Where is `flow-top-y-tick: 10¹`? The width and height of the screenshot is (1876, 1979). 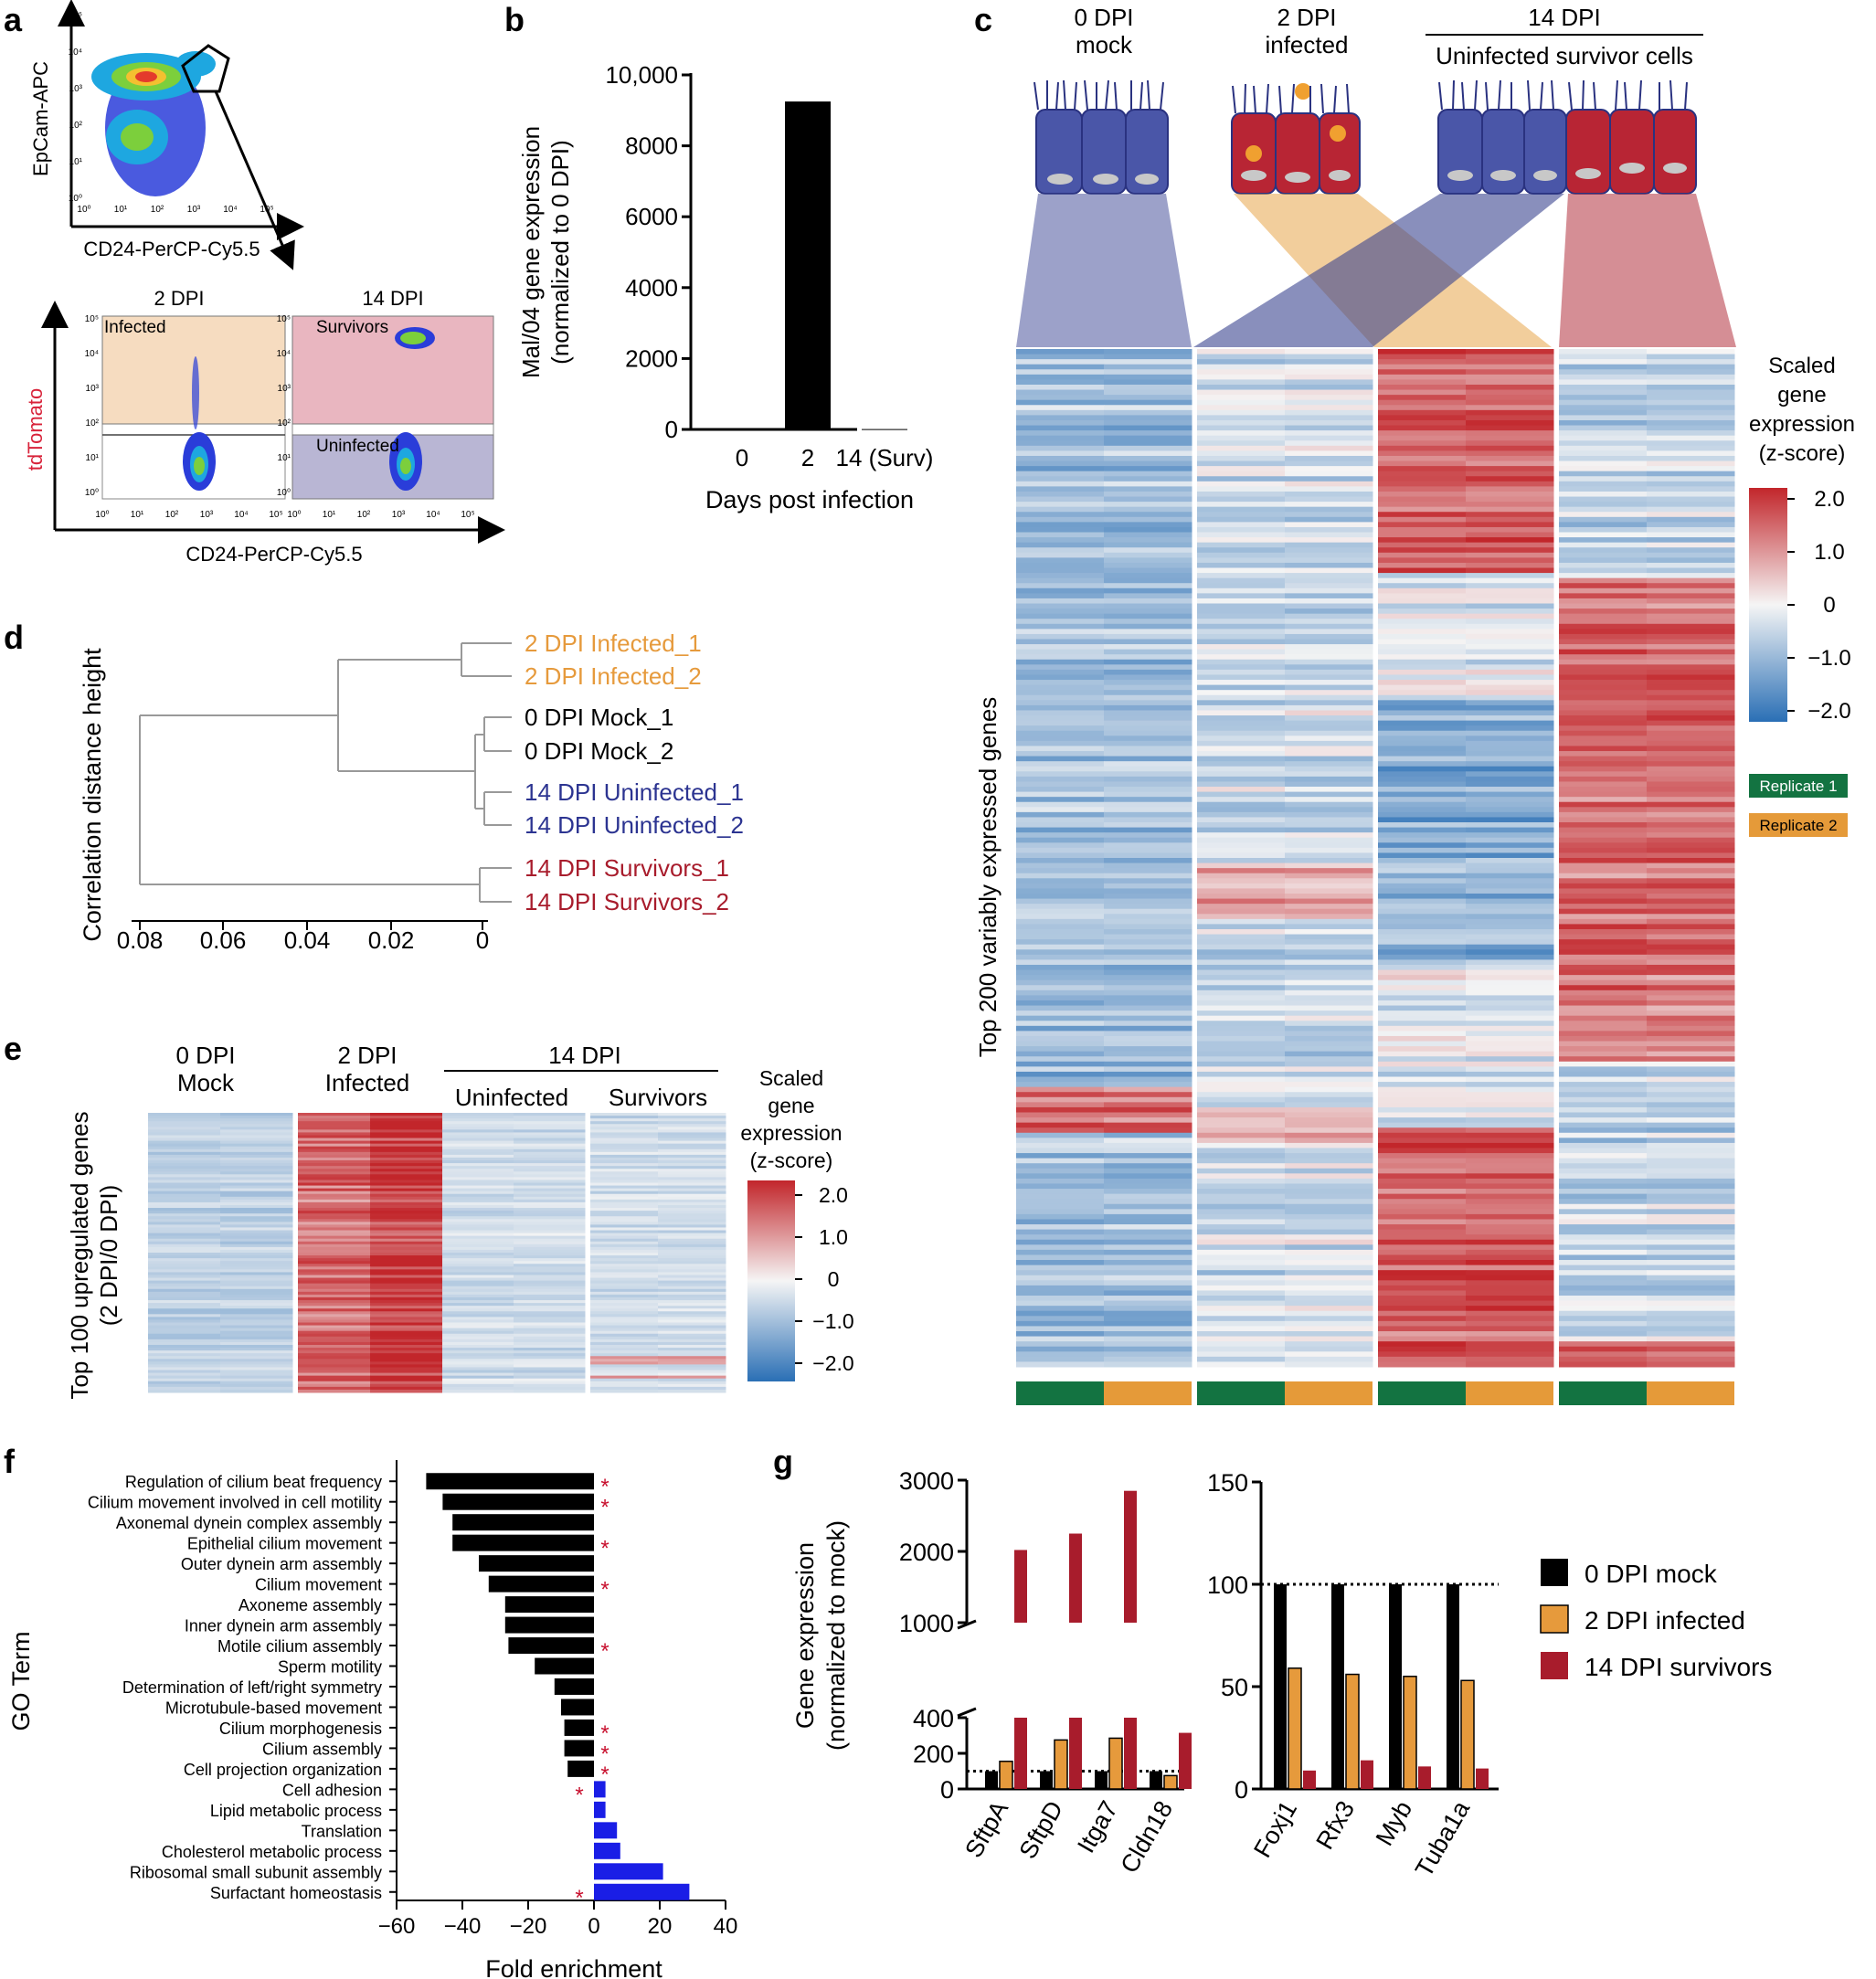 flow-top-y-tick: 10¹ is located at coordinates (76, 162).